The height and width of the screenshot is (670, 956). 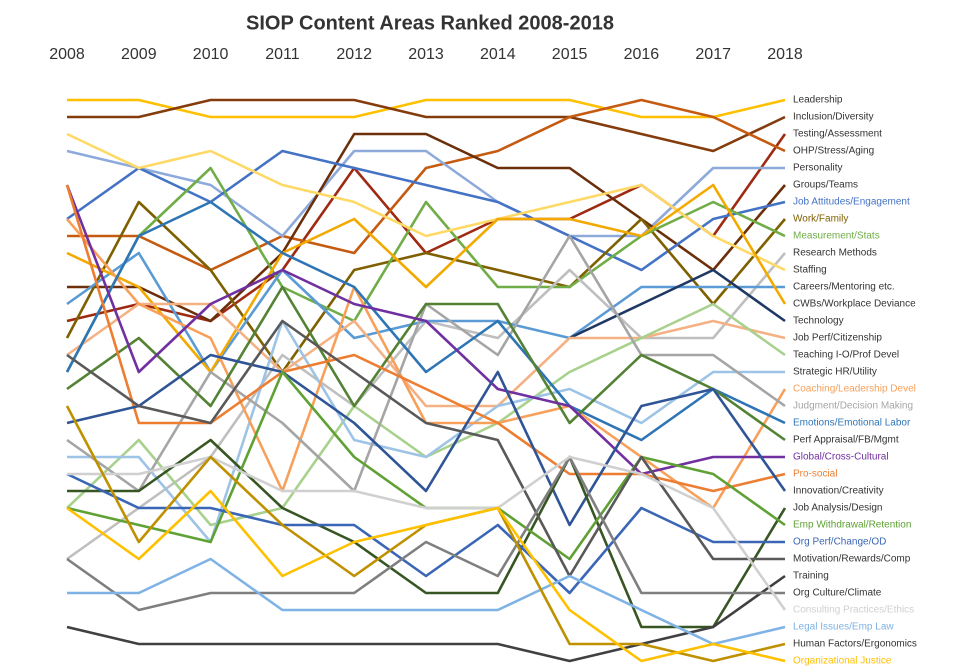 I want to click on legend-label: Staffing, so click(x=810, y=270).